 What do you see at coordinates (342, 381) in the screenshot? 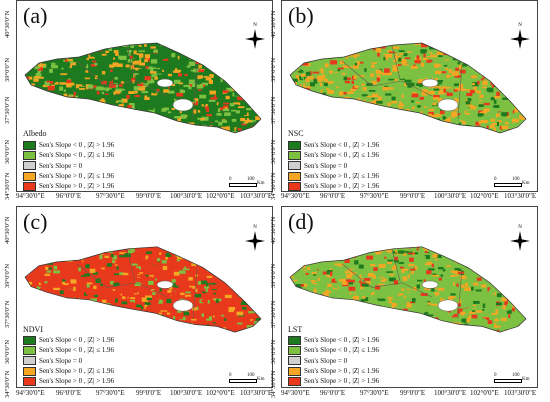
I see `legend-label: Sen's Slope > 0 , |Z| > 1.96` at bounding box center [342, 381].